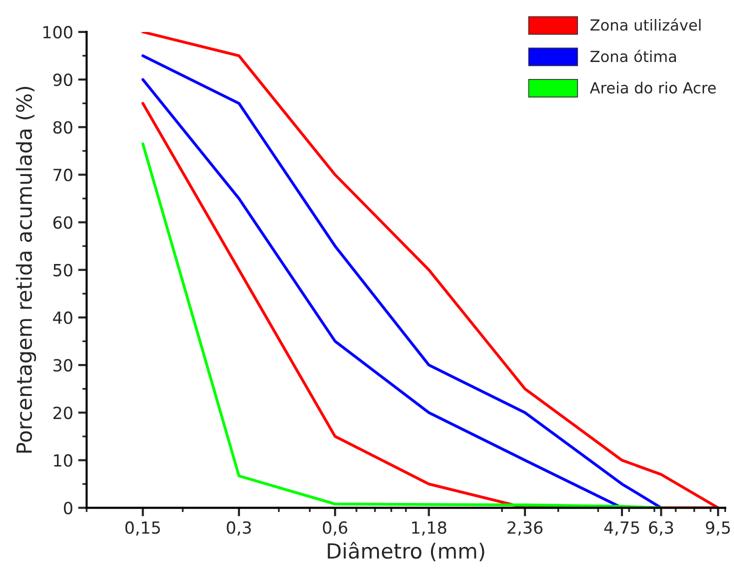 This screenshot has height=581, width=734. What do you see at coordinates (633, 56) in the screenshot?
I see `legend-label: Zona ótima` at bounding box center [633, 56].